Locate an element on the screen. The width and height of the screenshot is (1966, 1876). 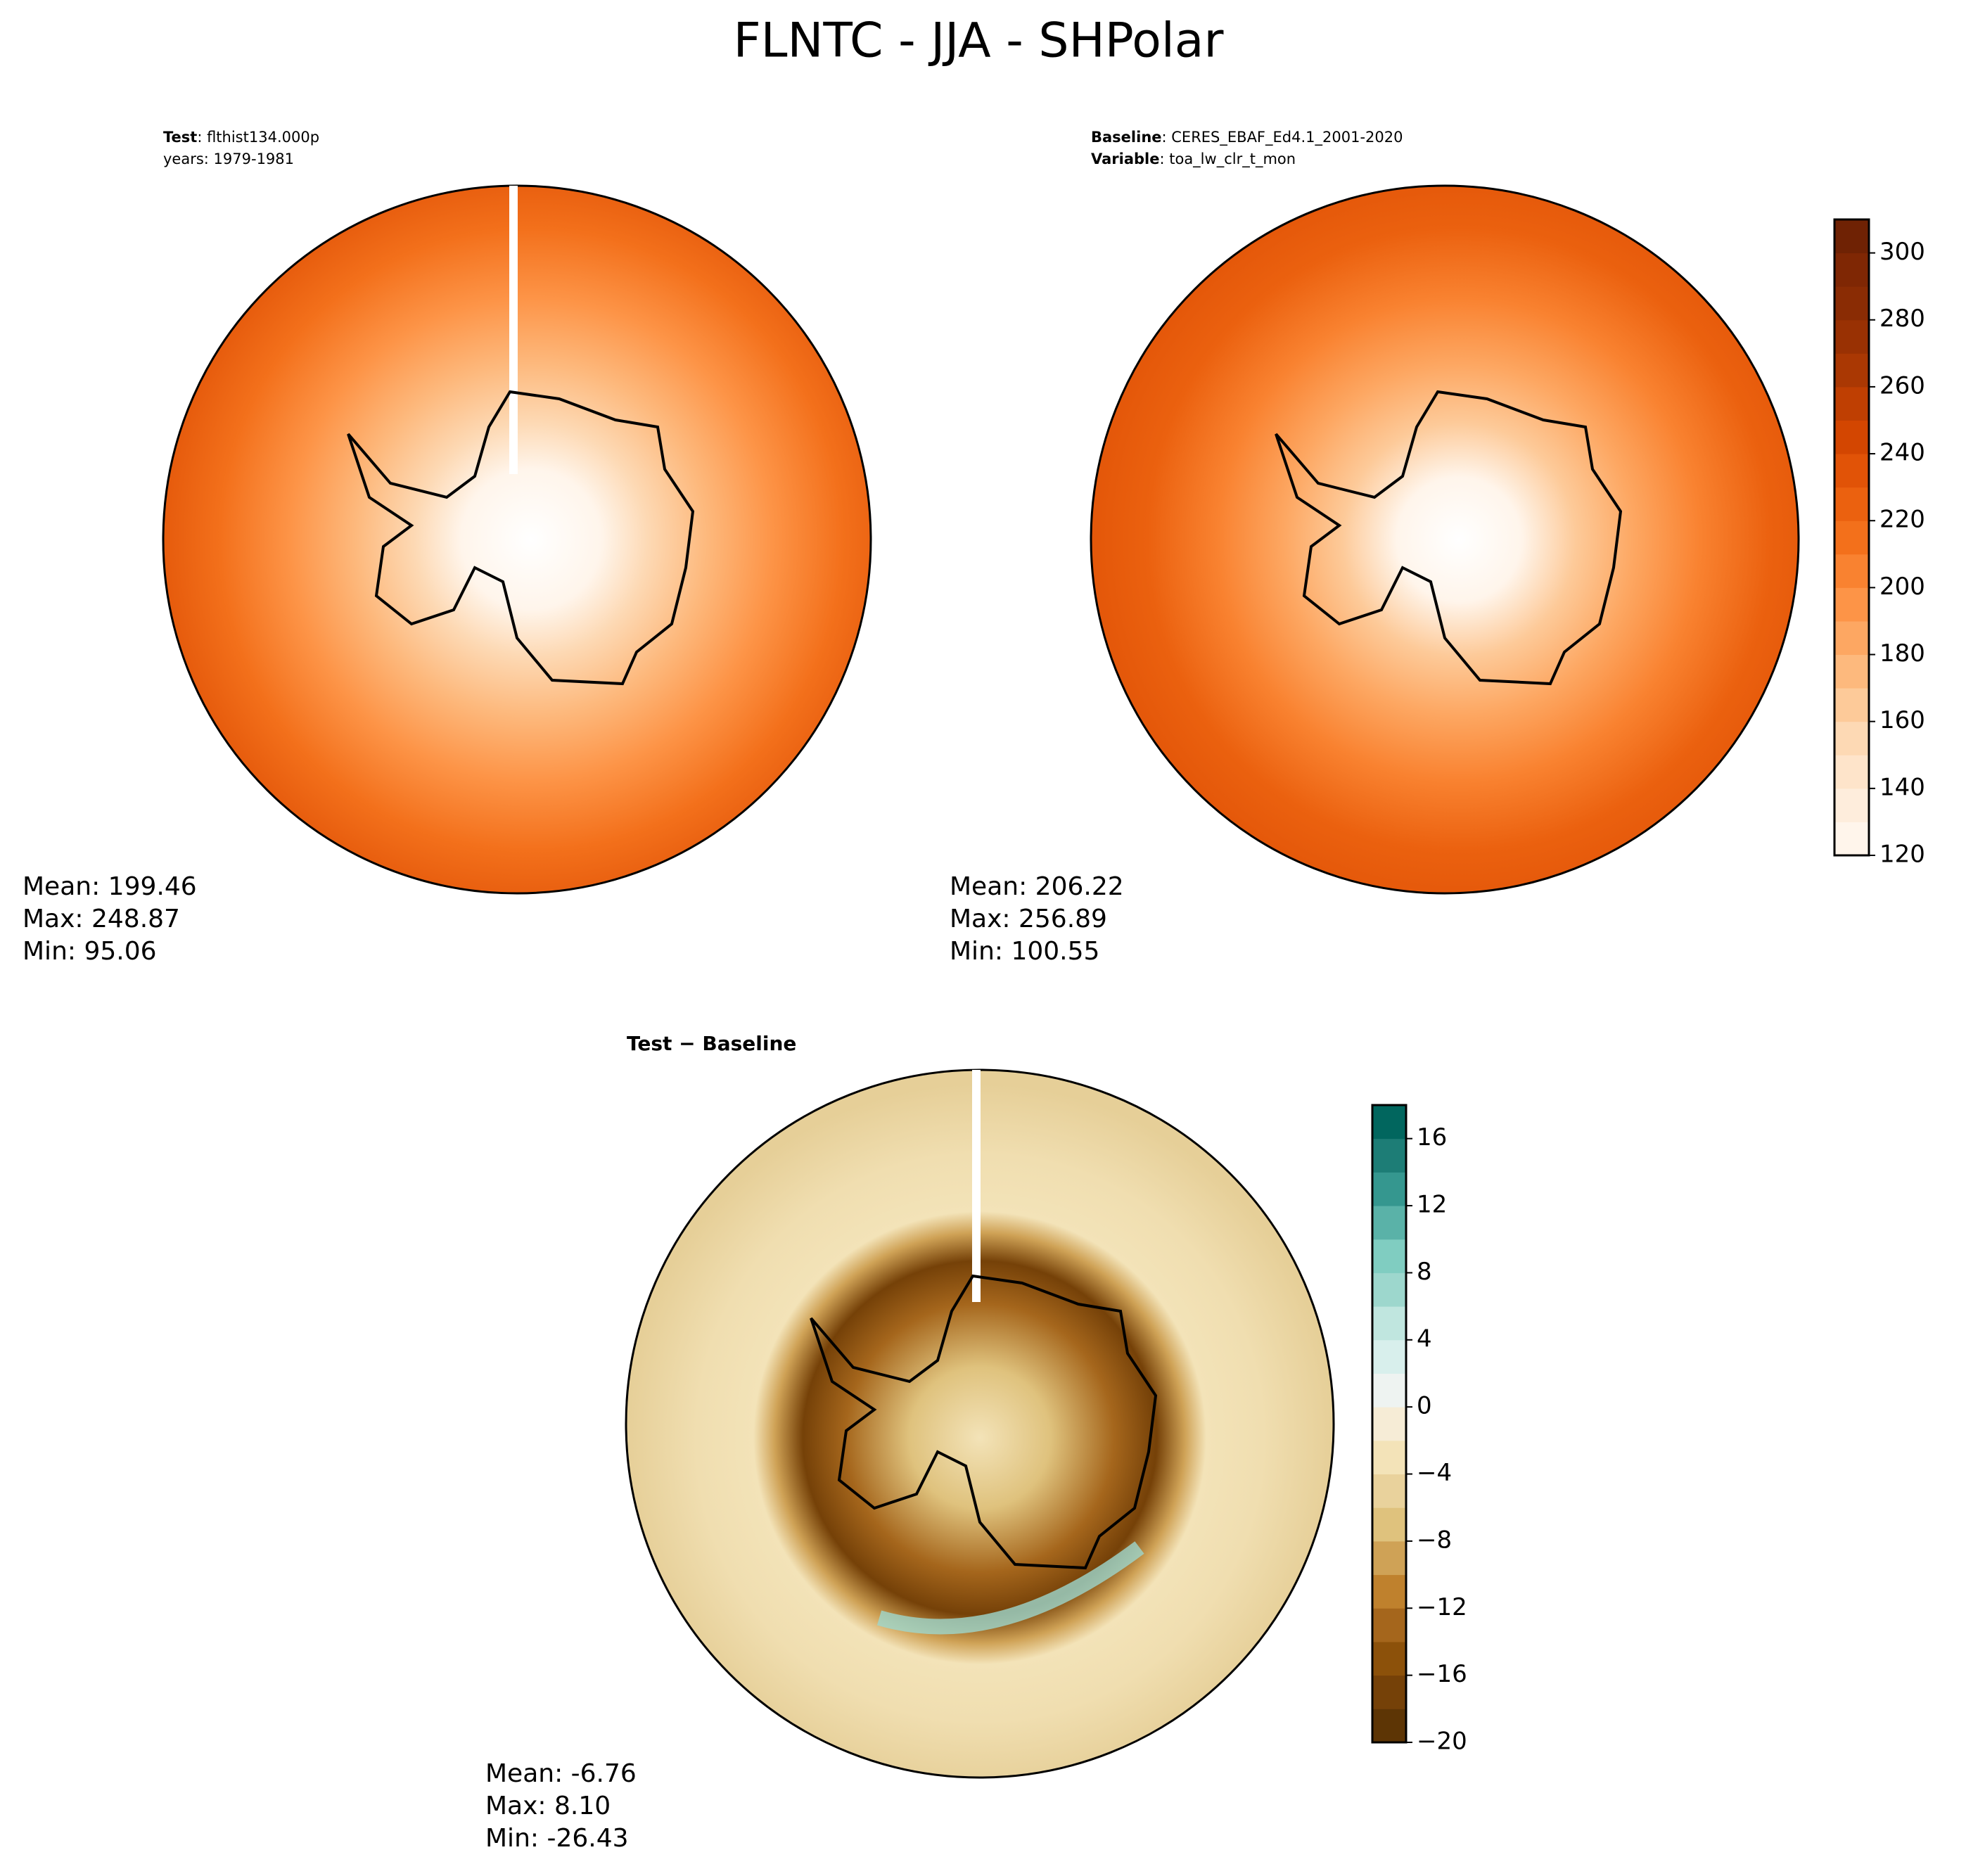
stat: Max: 256.89 is located at coordinates (1028, 919).